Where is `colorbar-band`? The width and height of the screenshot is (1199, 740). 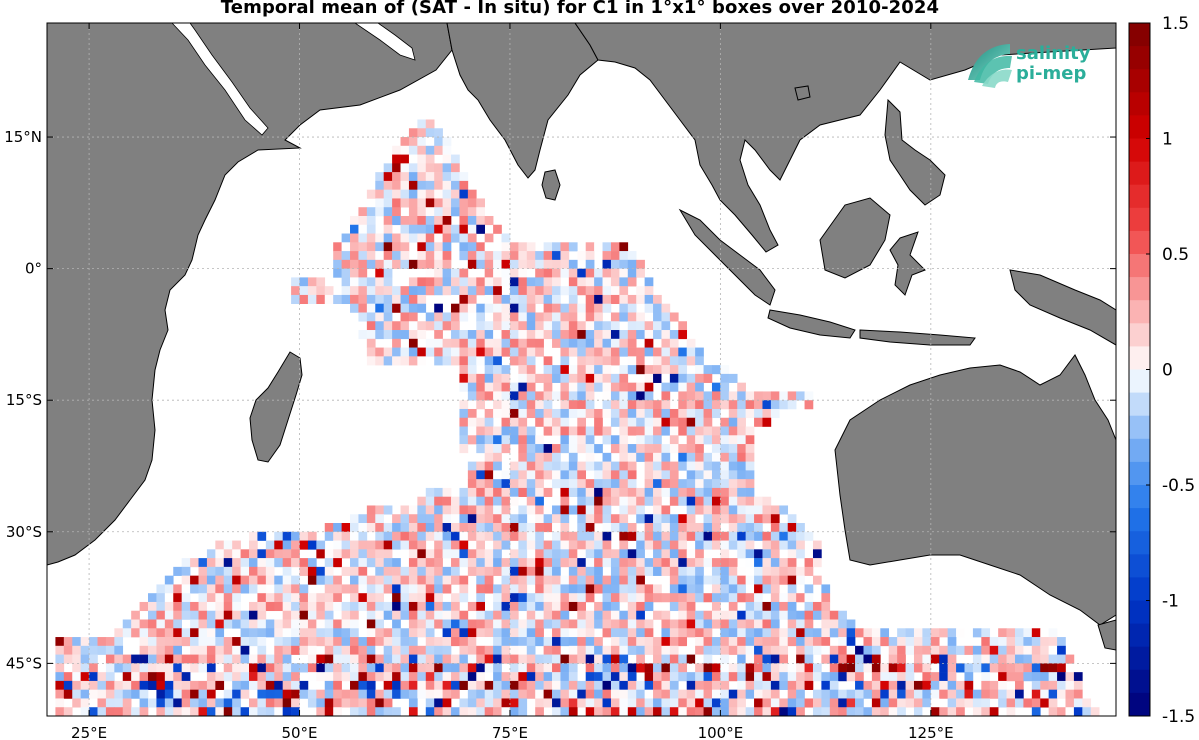 colorbar-band is located at coordinates (1139, 566).